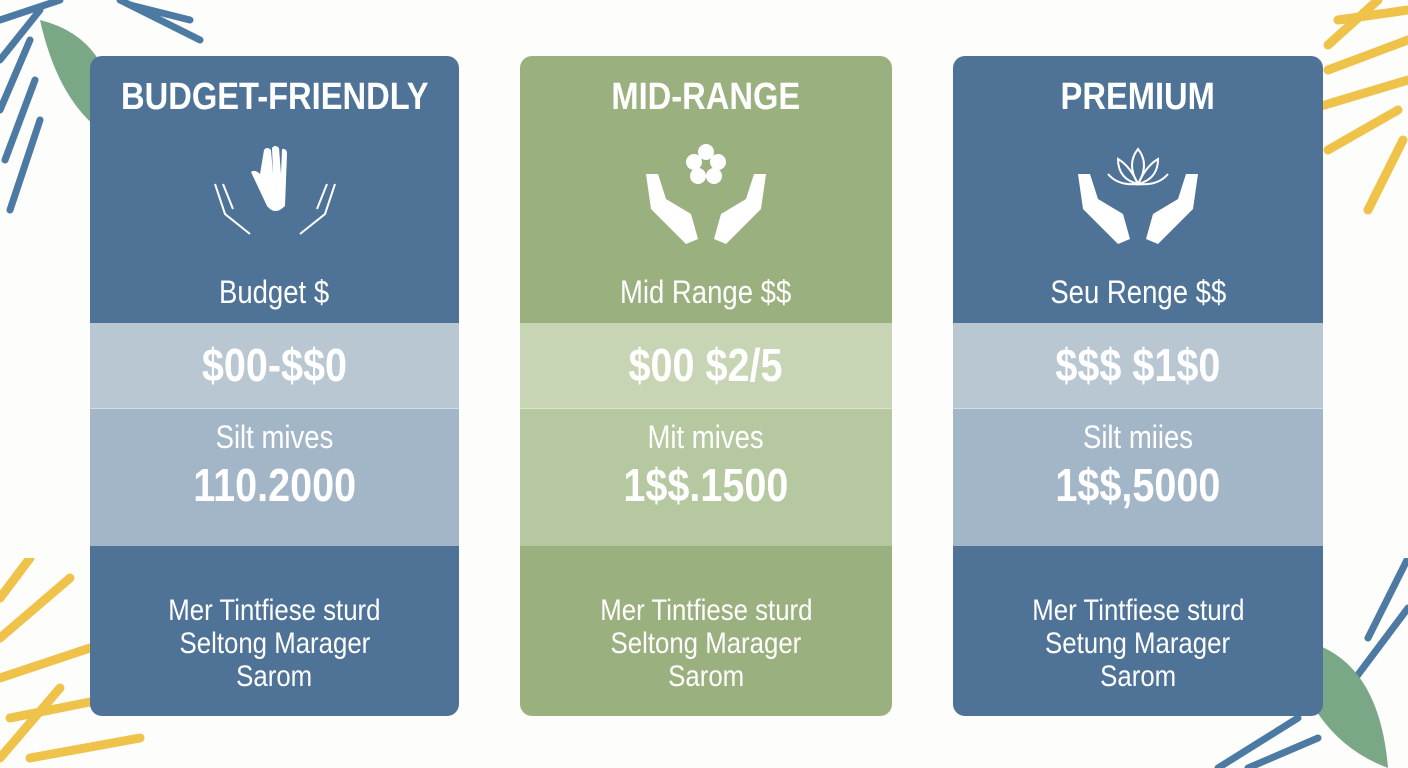  Describe the element at coordinates (72, 660) in the screenshot. I see `leaf-decoration-bottom-left` at that location.